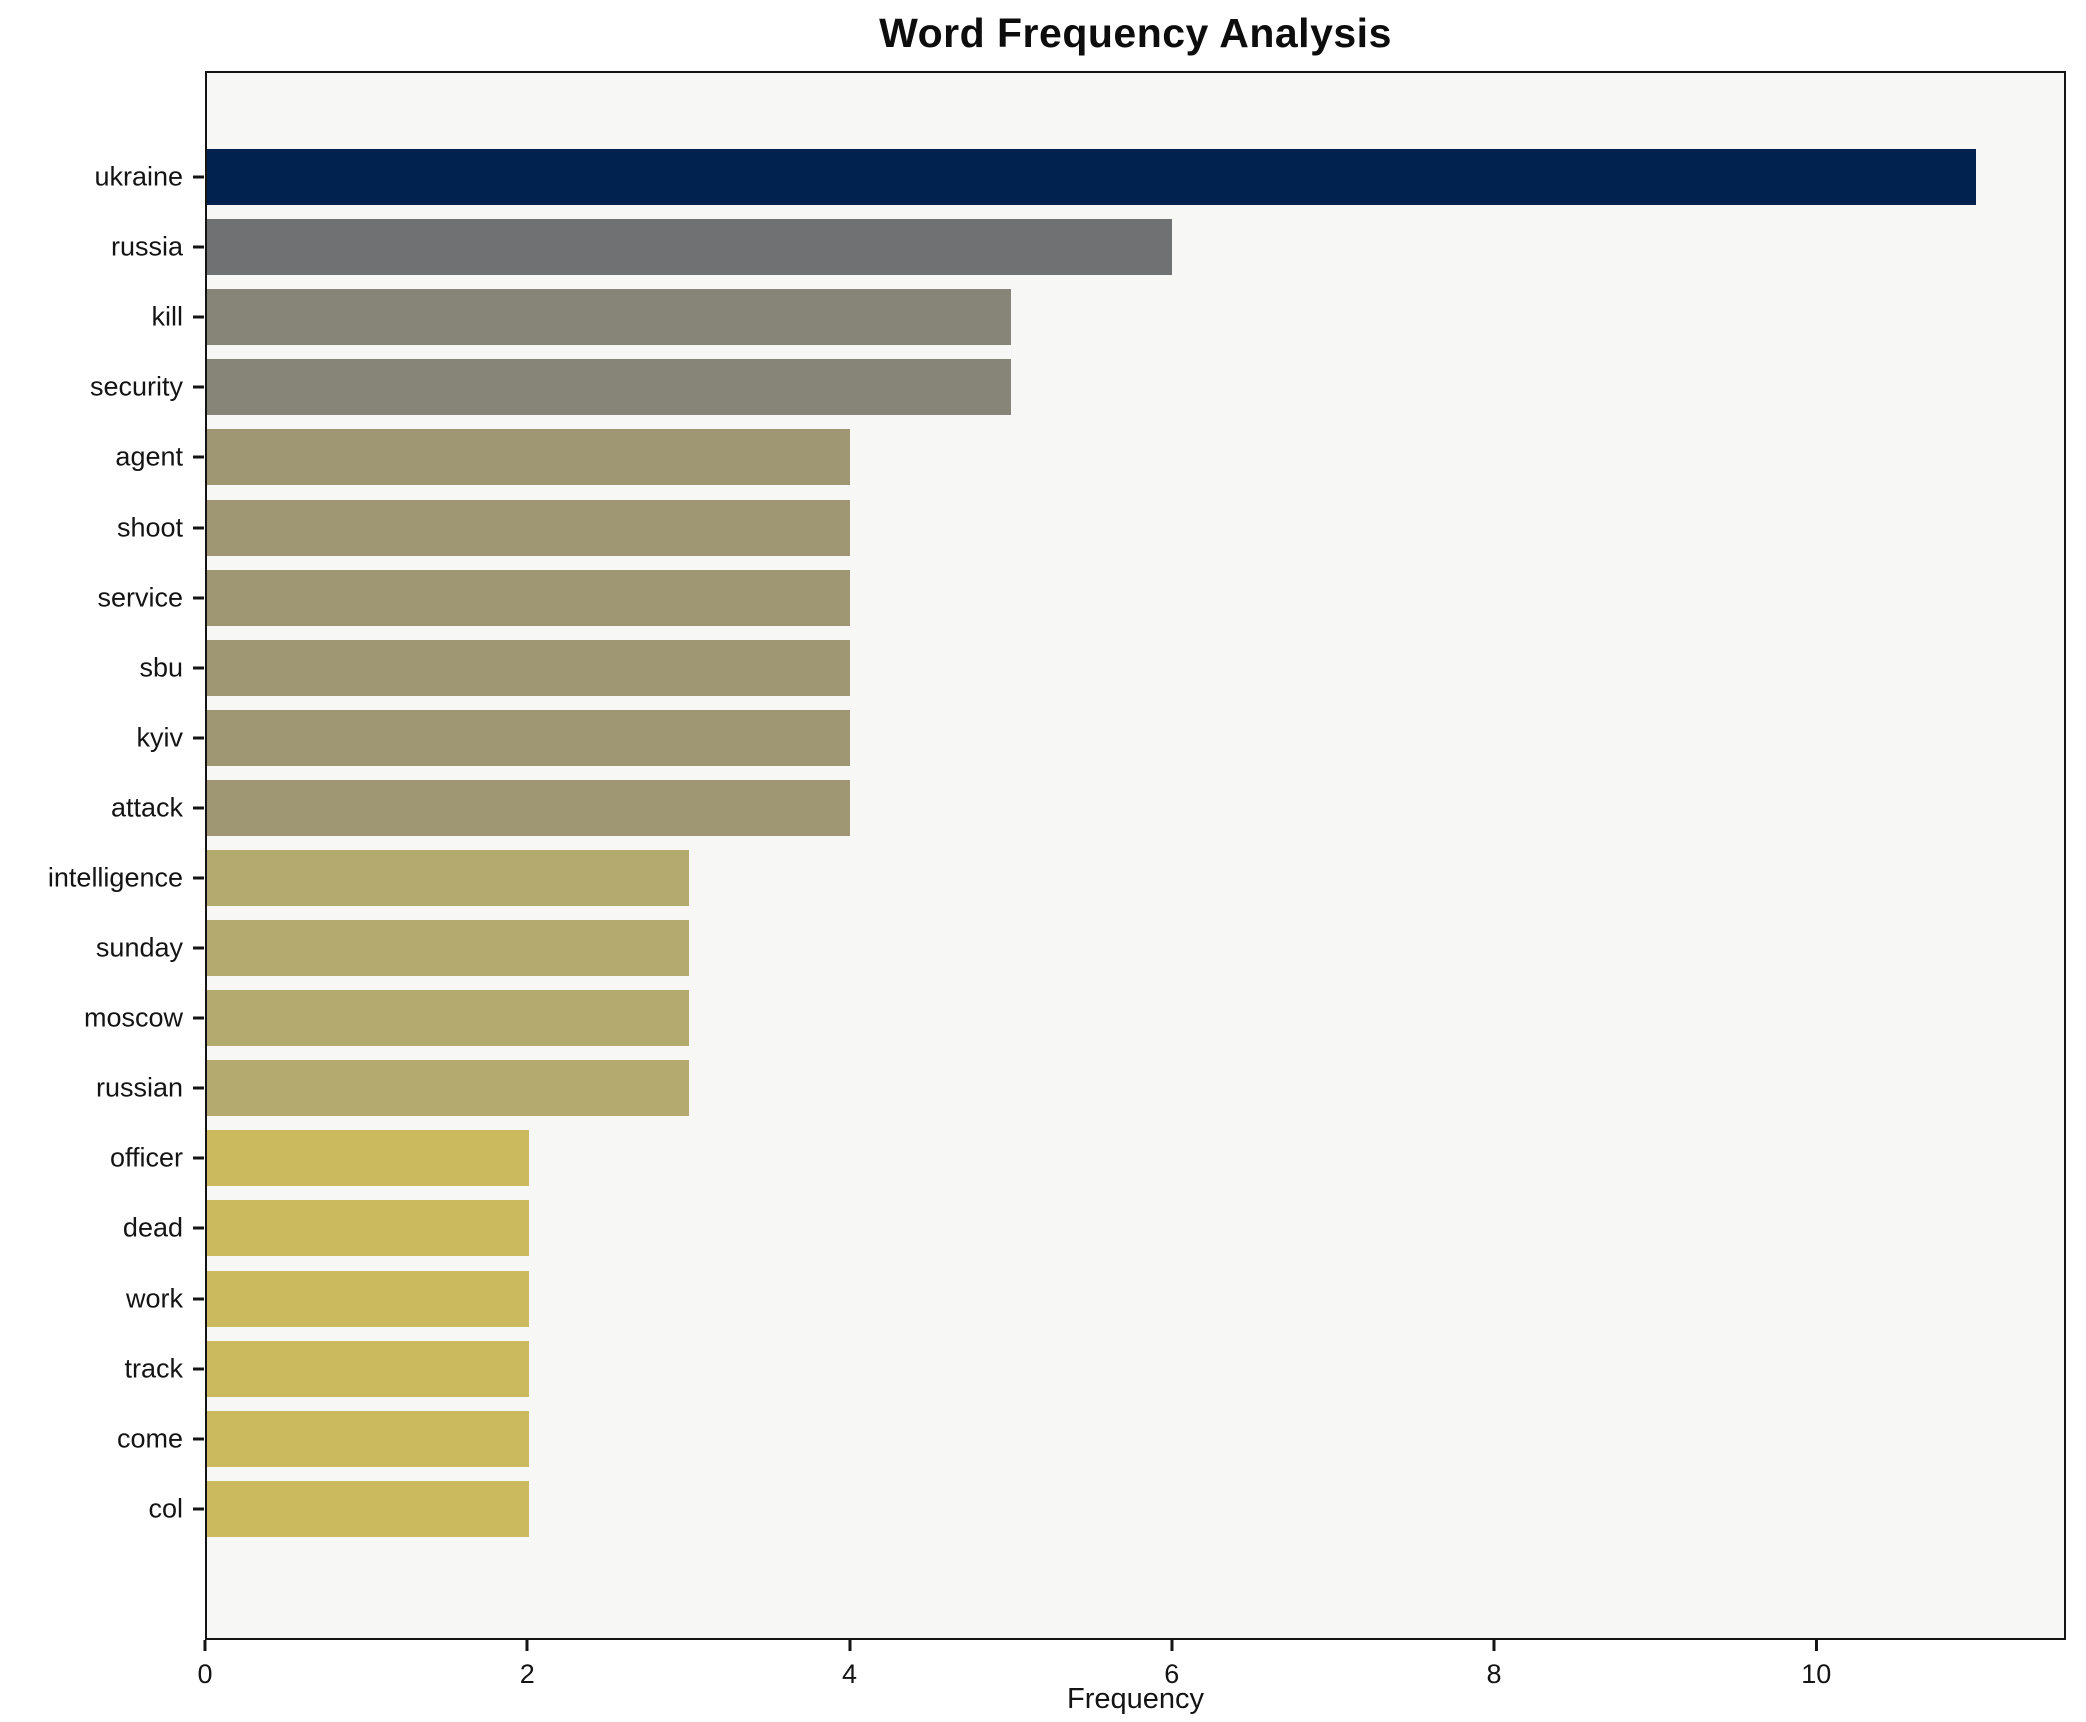 Image resolution: width=2086 pixels, height=1722 pixels. What do you see at coordinates (849, 1674) in the screenshot?
I see `x-tick-label: 4` at bounding box center [849, 1674].